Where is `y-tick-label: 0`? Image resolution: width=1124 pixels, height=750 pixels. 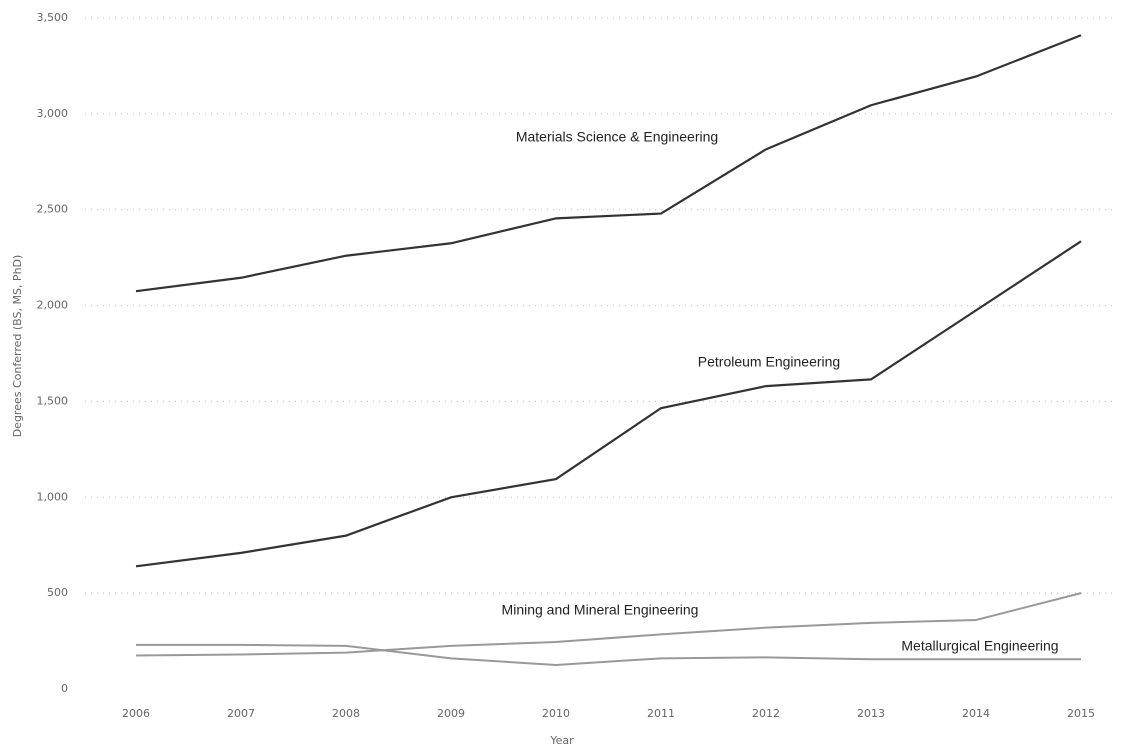
y-tick-label: 0 is located at coordinates (64, 688).